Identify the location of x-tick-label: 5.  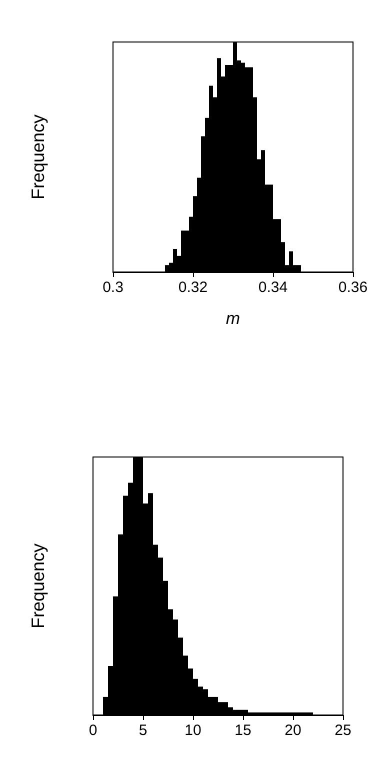
(143, 730).